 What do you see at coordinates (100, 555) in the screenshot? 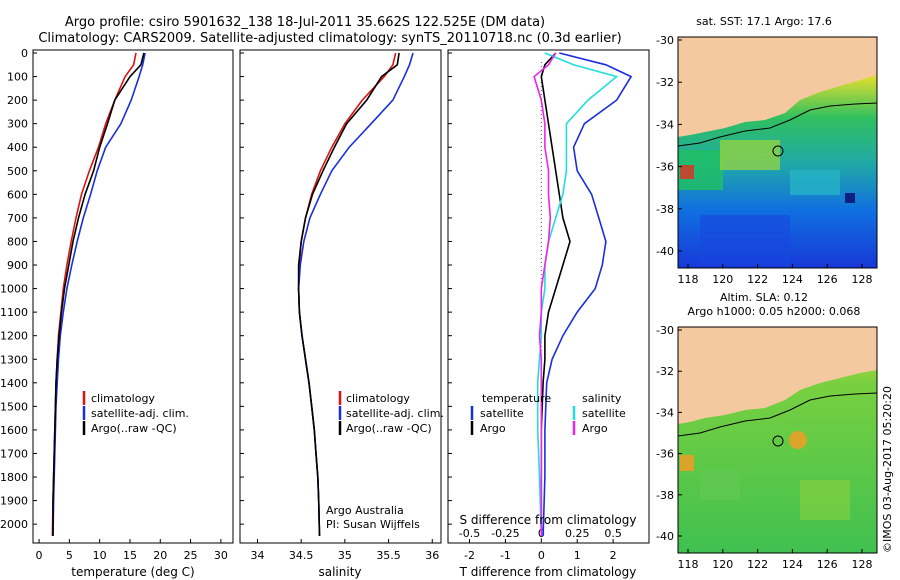
I see `x-tick-label: 10` at bounding box center [100, 555].